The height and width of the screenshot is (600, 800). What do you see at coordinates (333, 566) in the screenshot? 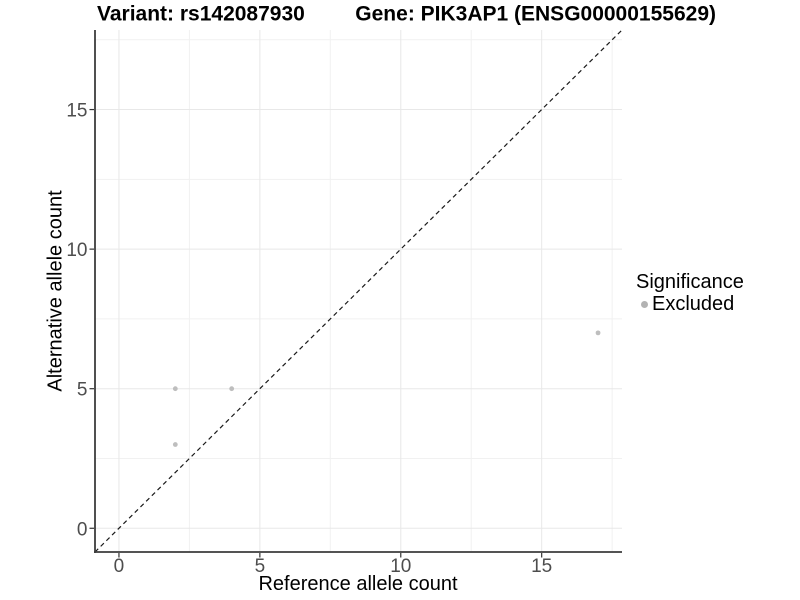
I see `x-tick-labels: 0 5 10 15` at bounding box center [333, 566].